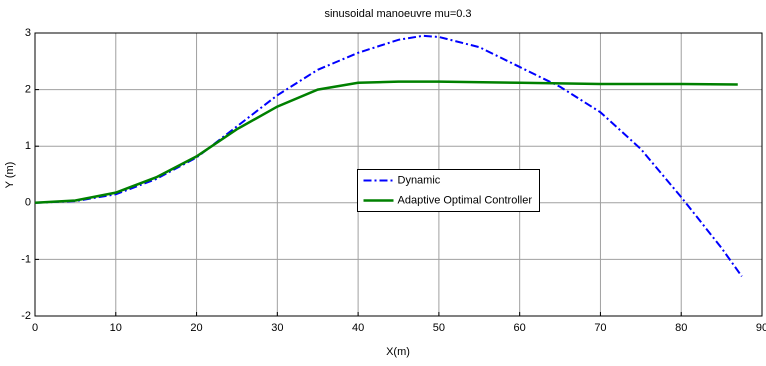 The image size is (766, 366). What do you see at coordinates (277, 328) in the screenshot?
I see `x-tick-label: 30` at bounding box center [277, 328].